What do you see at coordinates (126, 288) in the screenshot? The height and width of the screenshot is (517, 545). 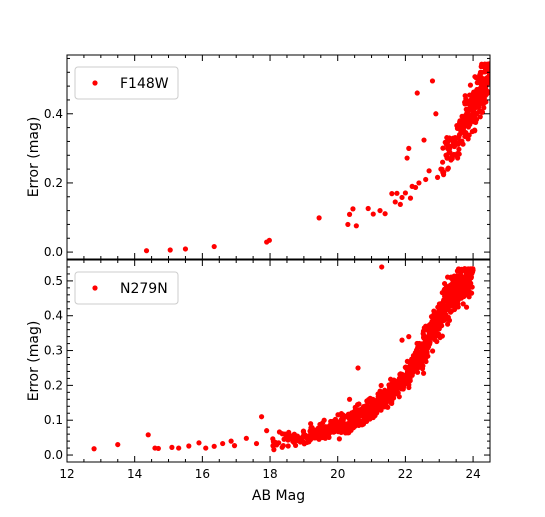 I see `legend: N279N` at bounding box center [126, 288].